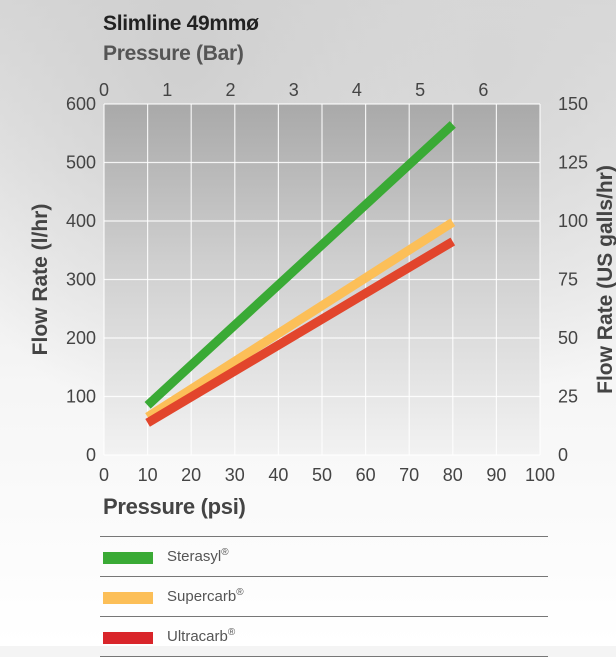  What do you see at coordinates (104, 90) in the screenshot?
I see `x2-tick-label: 0` at bounding box center [104, 90].